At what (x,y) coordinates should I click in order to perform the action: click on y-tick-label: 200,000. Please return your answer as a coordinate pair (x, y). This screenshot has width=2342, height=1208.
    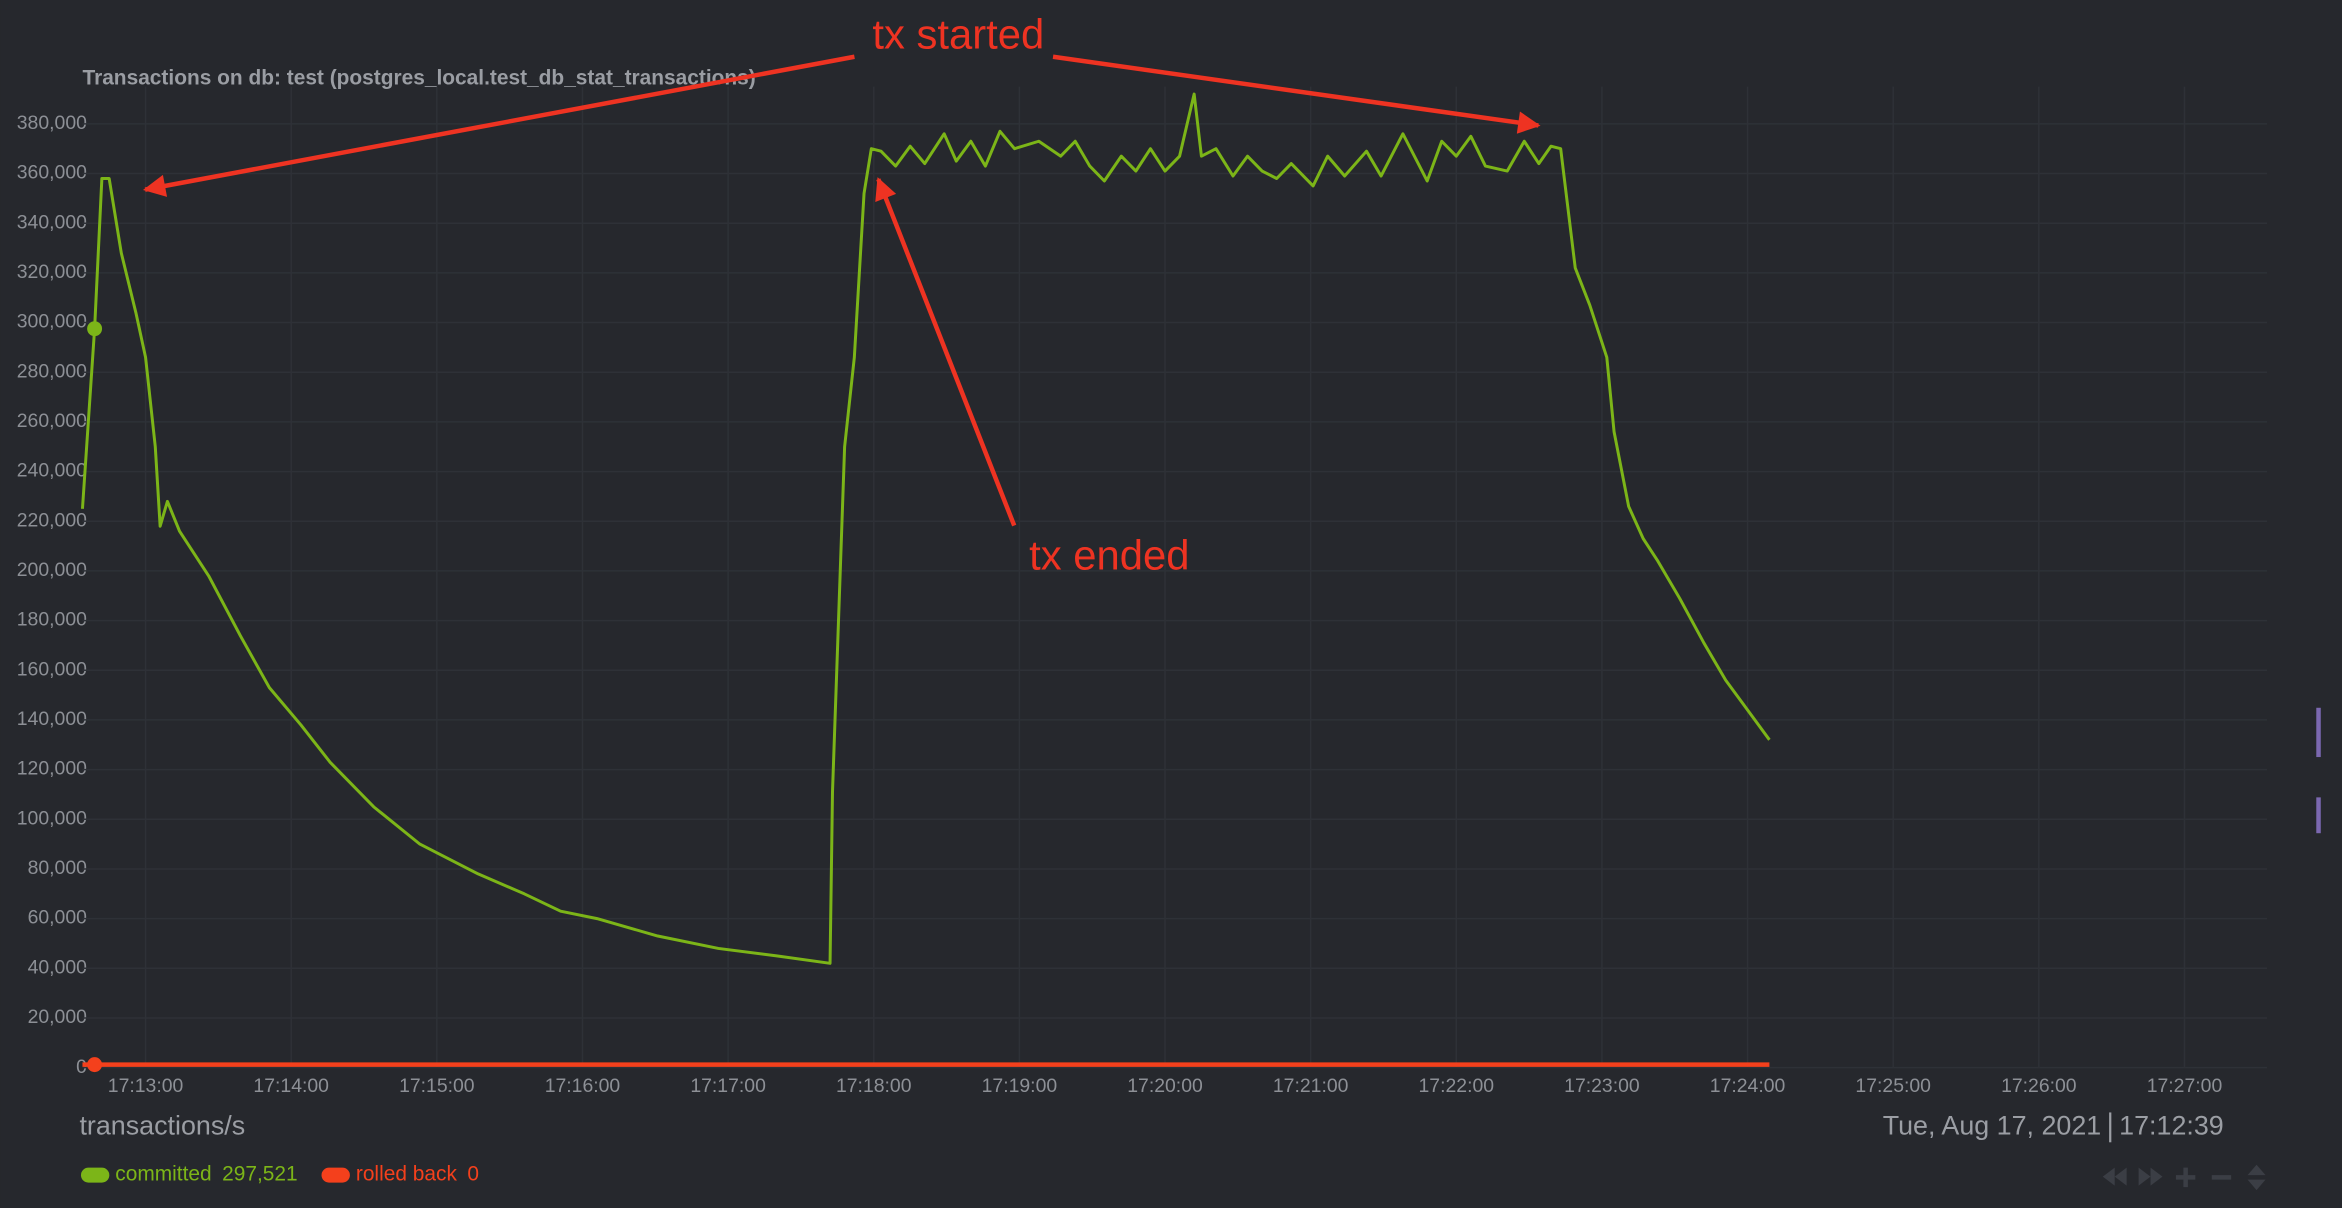
    Looking at the image, I should click on (52, 570).